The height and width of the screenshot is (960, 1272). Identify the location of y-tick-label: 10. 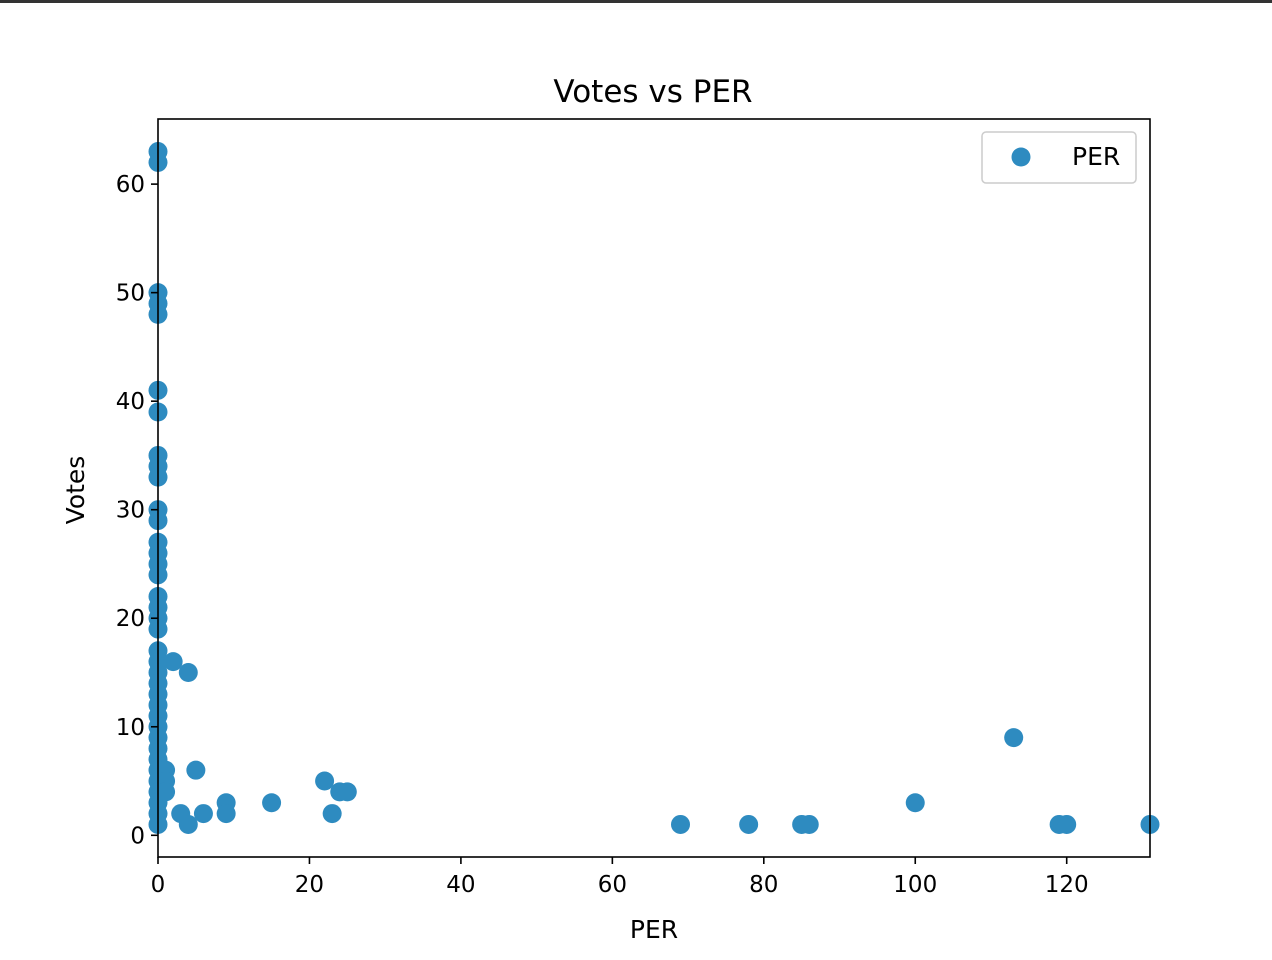
(130, 728).